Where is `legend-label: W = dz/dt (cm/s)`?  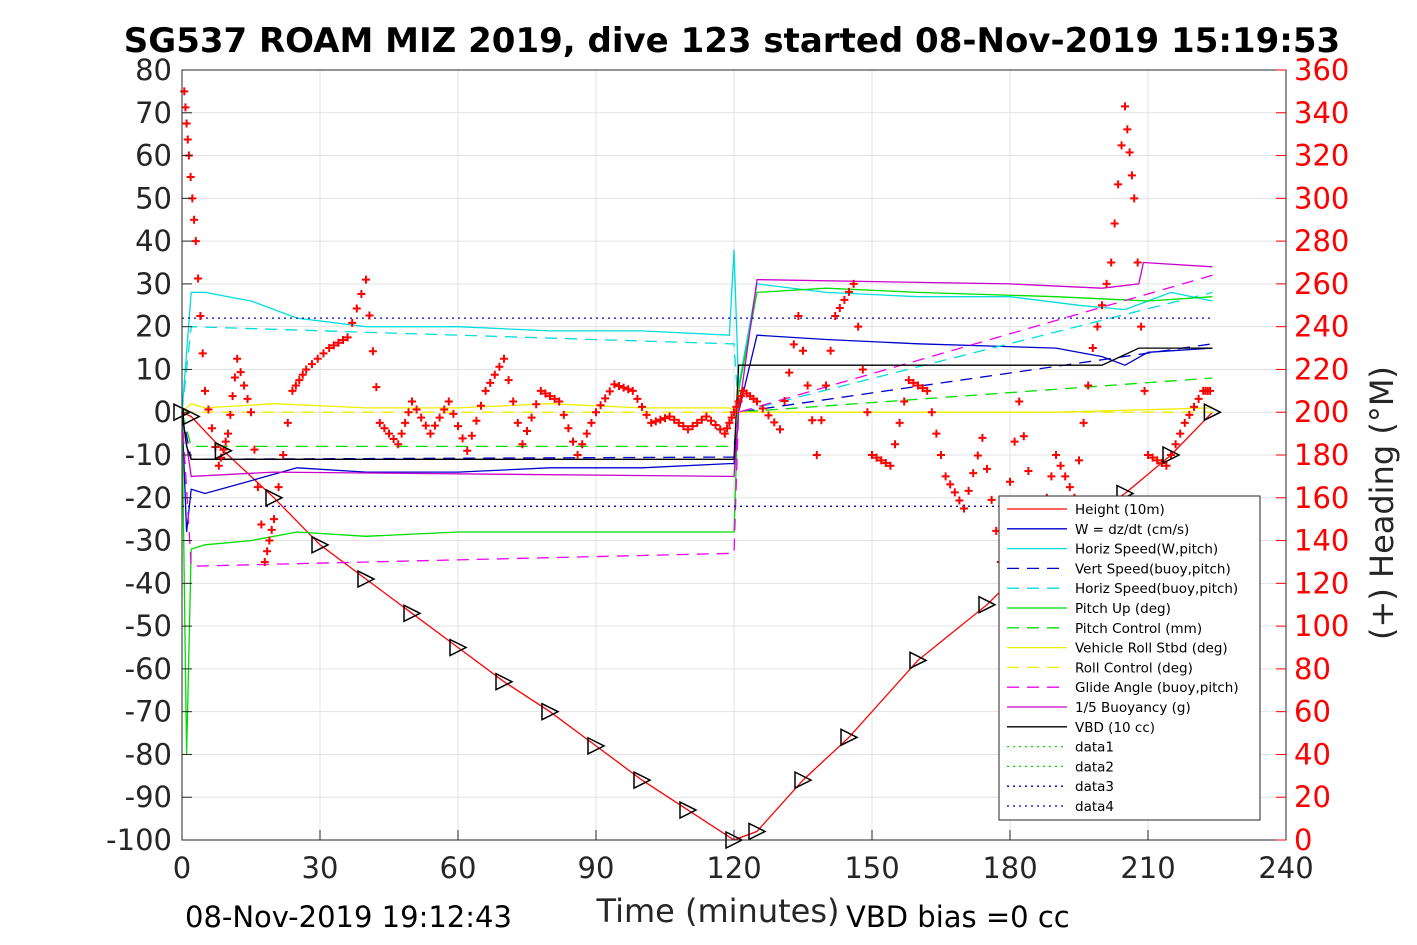
legend-label: W = dz/dt (cm/s) is located at coordinates (1132, 530).